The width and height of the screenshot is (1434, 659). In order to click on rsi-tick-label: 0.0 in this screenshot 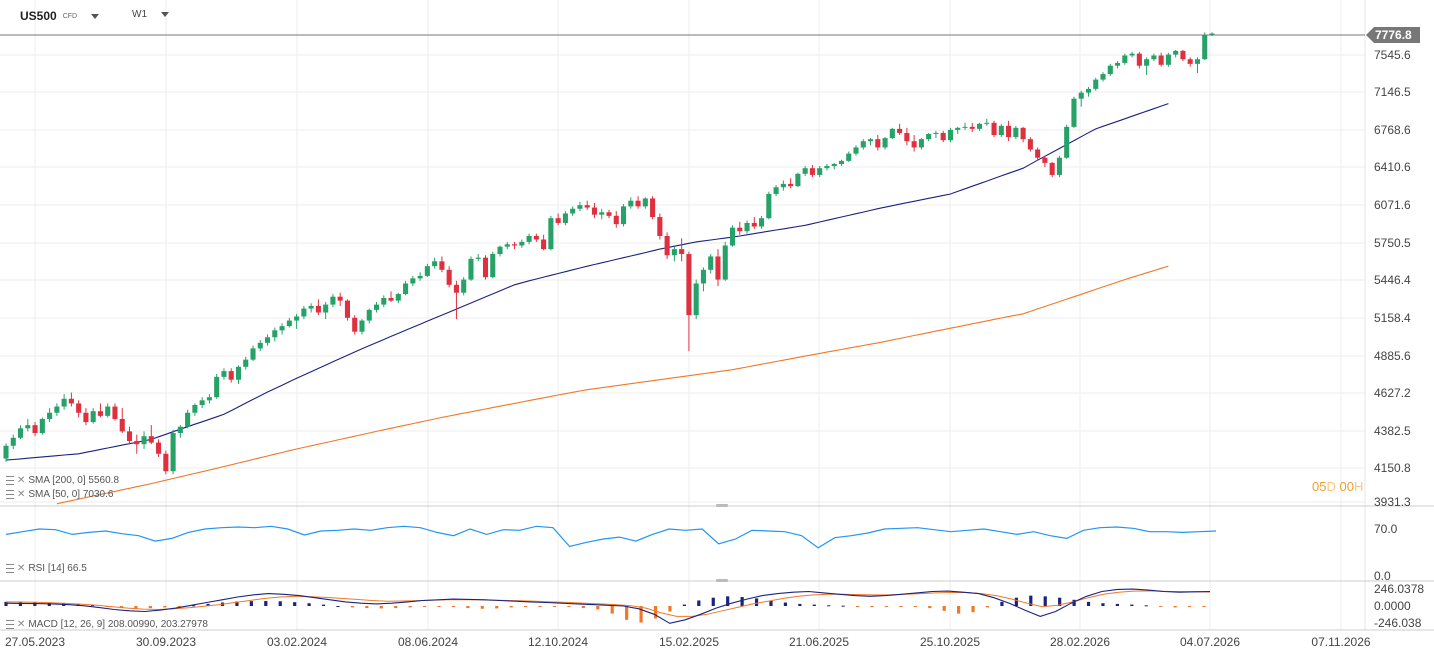, I will do `click(1382, 576)`.